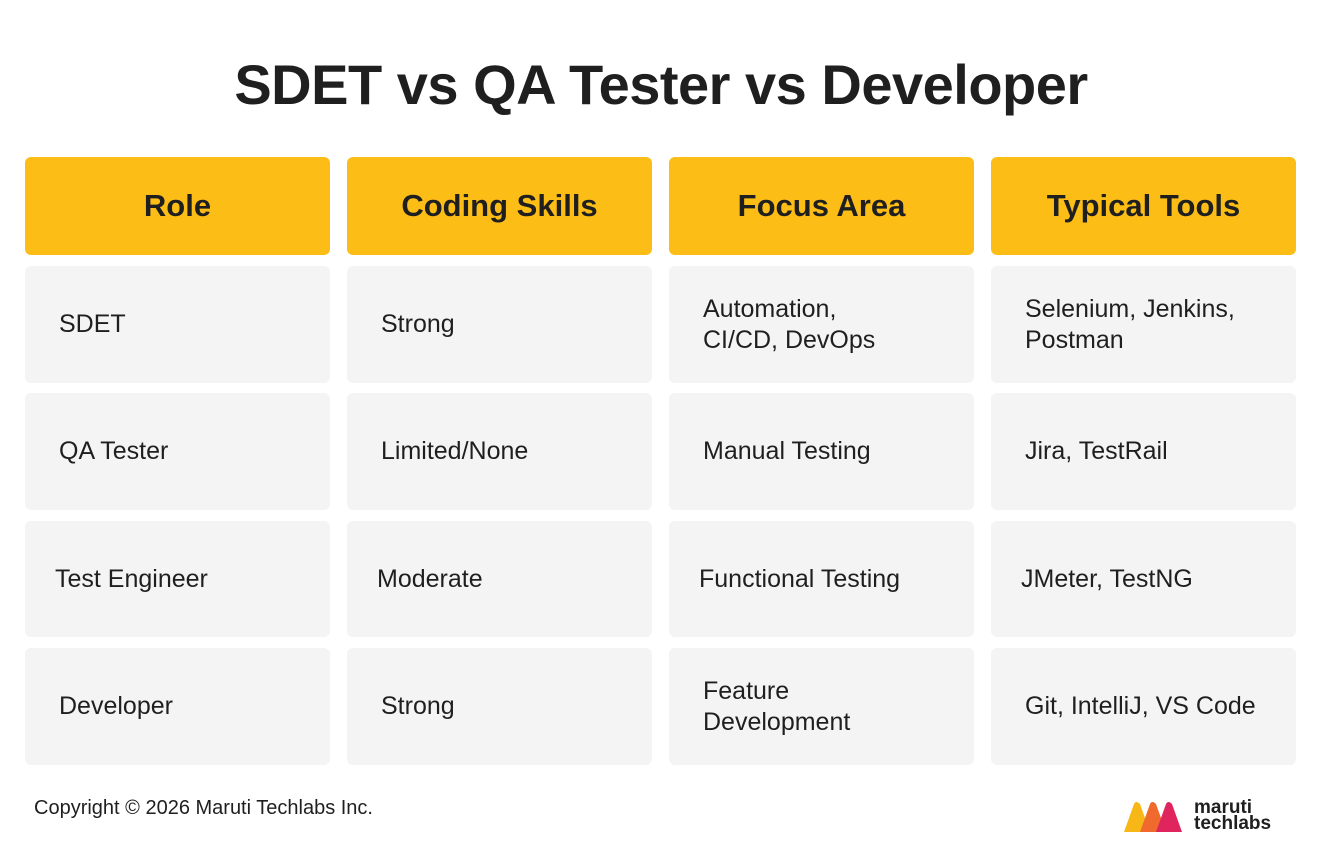 The height and width of the screenshot is (866, 1322). I want to click on table-cell-role: Test Engineer, so click(177, 579).